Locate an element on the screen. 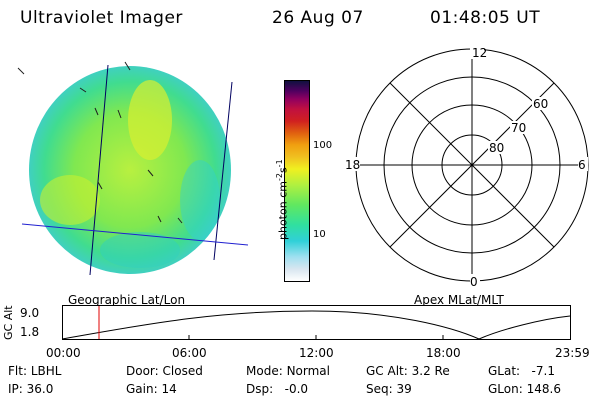  info-door: Door: Closed is located at coordinates (164, 371).